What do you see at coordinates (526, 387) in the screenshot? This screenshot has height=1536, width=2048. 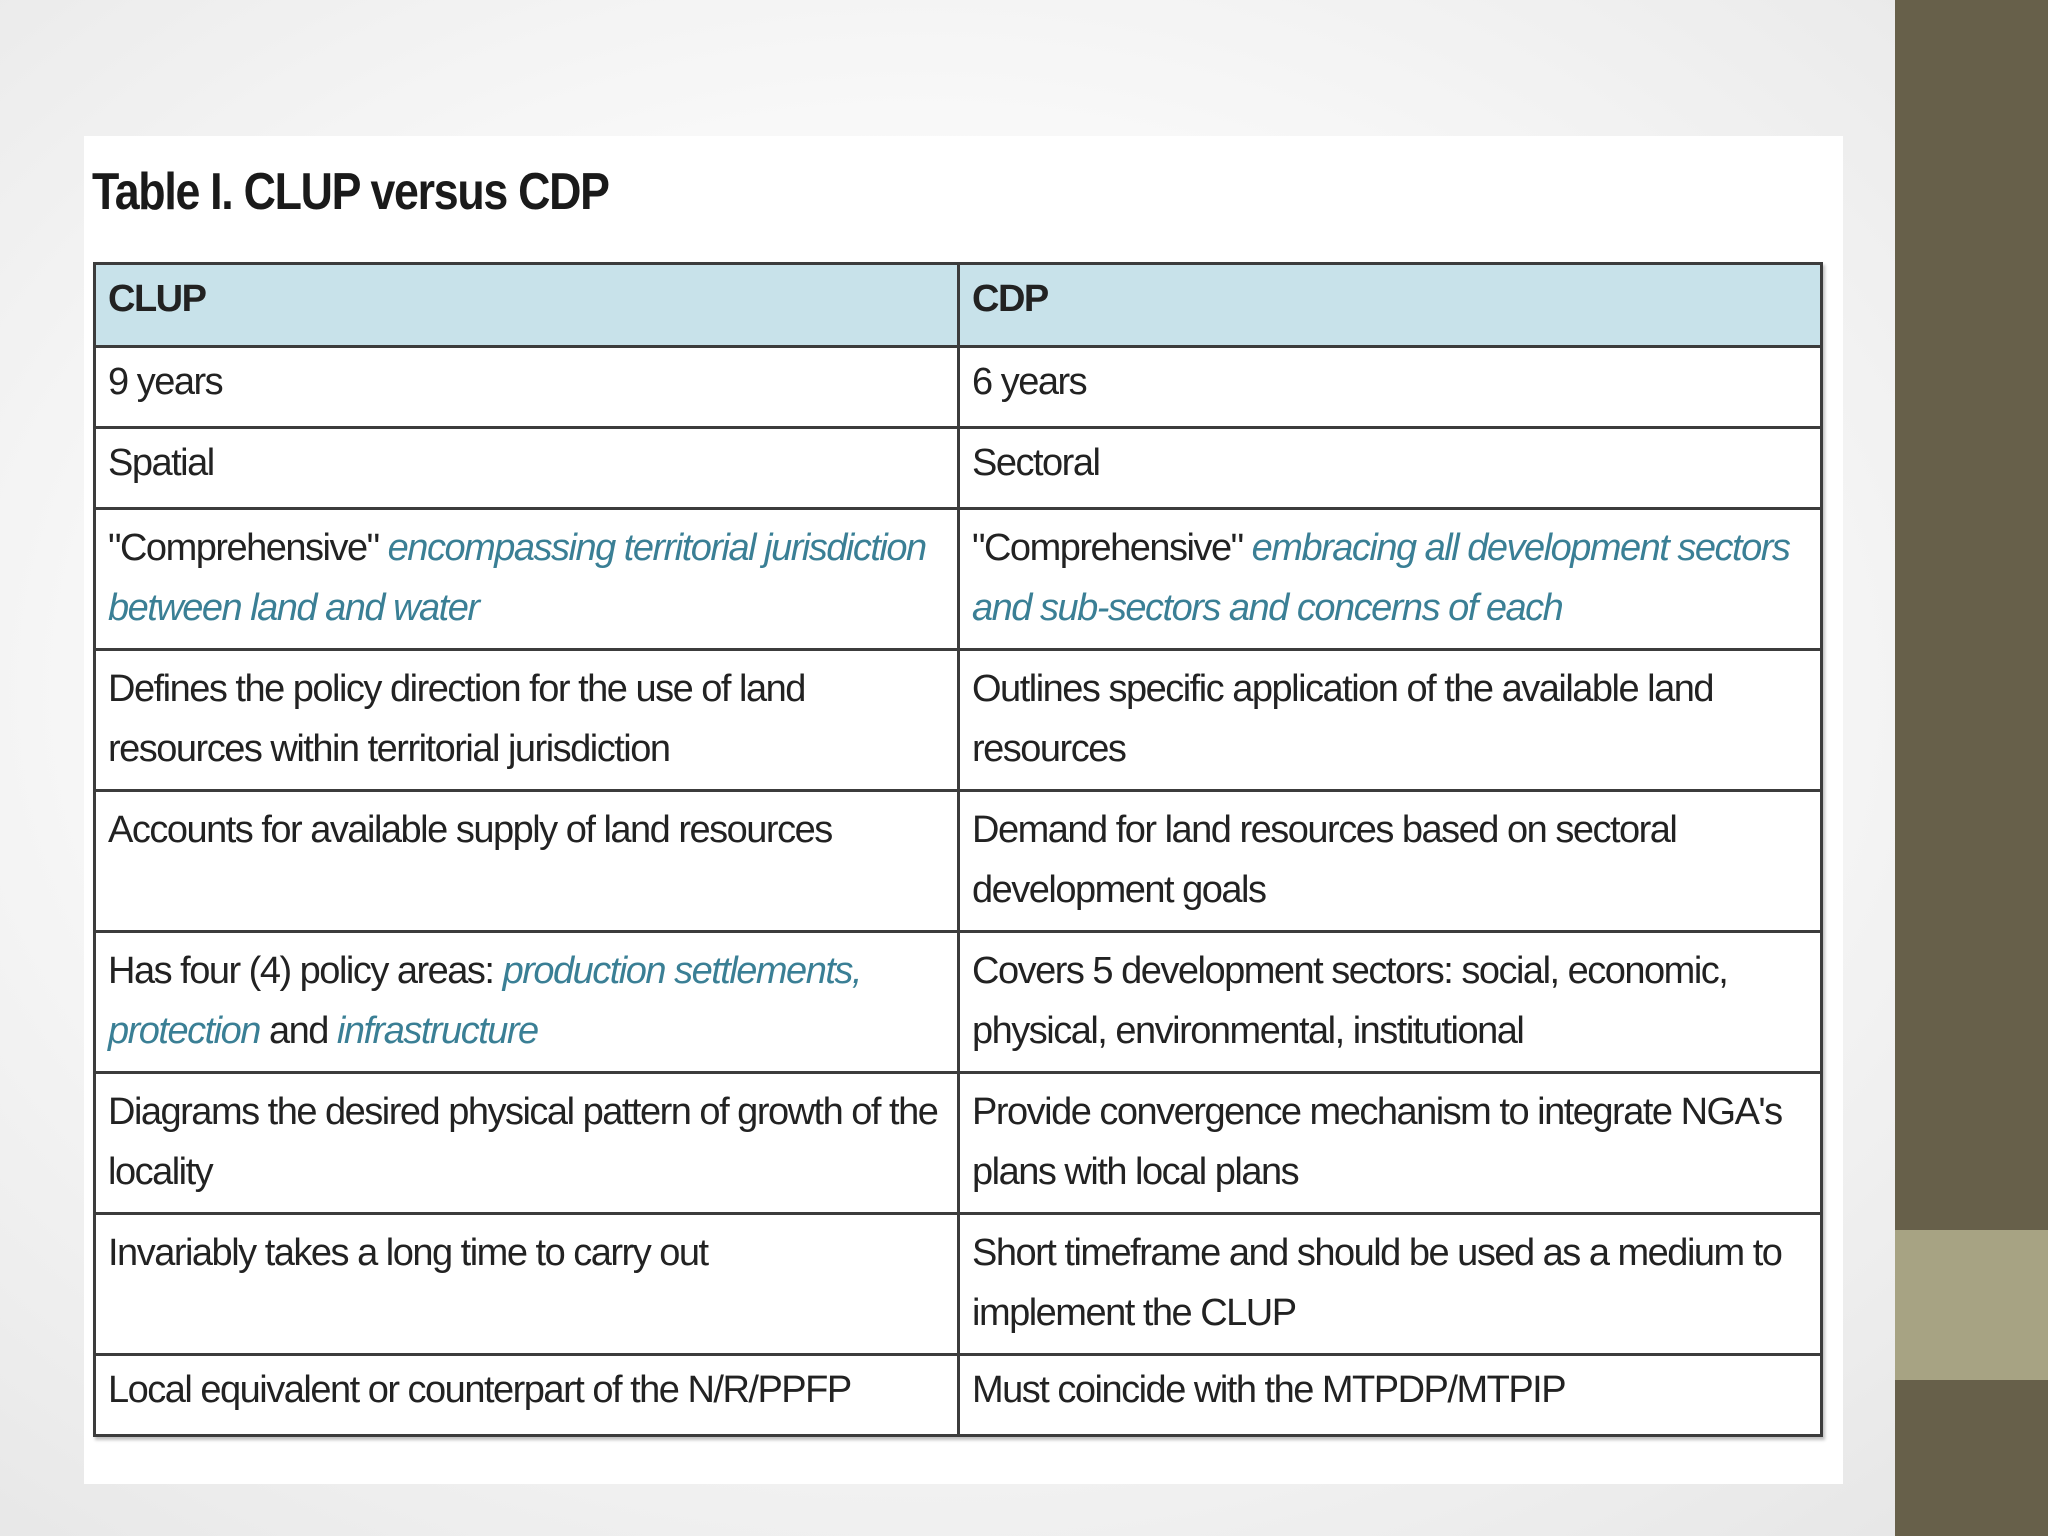 I see `cell-clup: 9 years` at bounding box center [526, 387].